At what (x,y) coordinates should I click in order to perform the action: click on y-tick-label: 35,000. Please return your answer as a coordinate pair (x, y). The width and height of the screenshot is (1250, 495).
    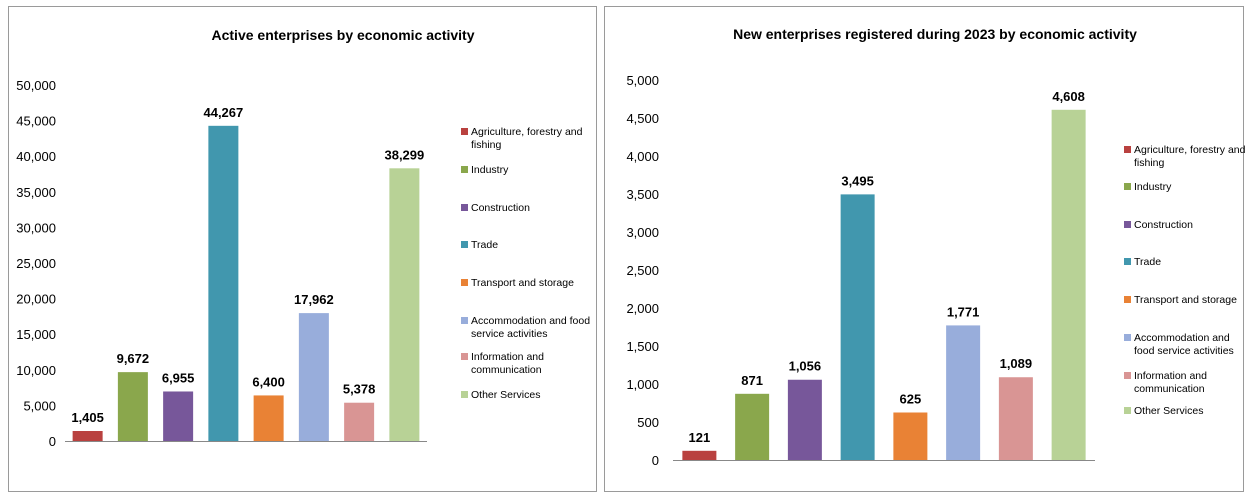
    Looking at the image, I should click on (36, 192).